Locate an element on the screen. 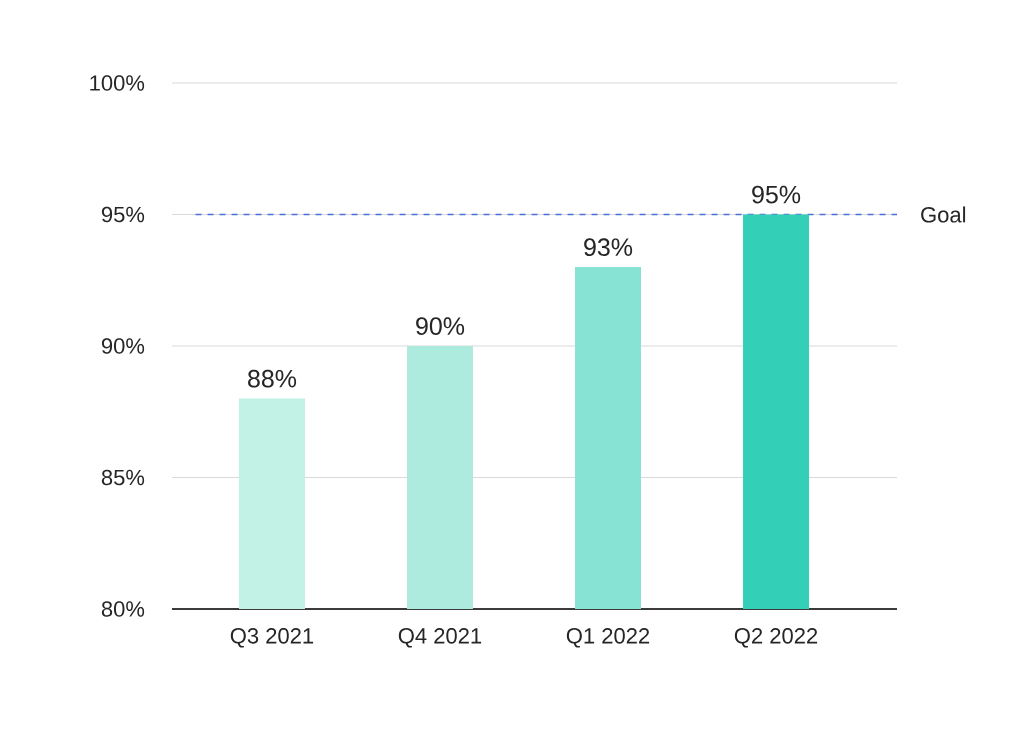 This screenshot has width=1024, height=748. data-label: 88% is located at coordinates (272, 378).